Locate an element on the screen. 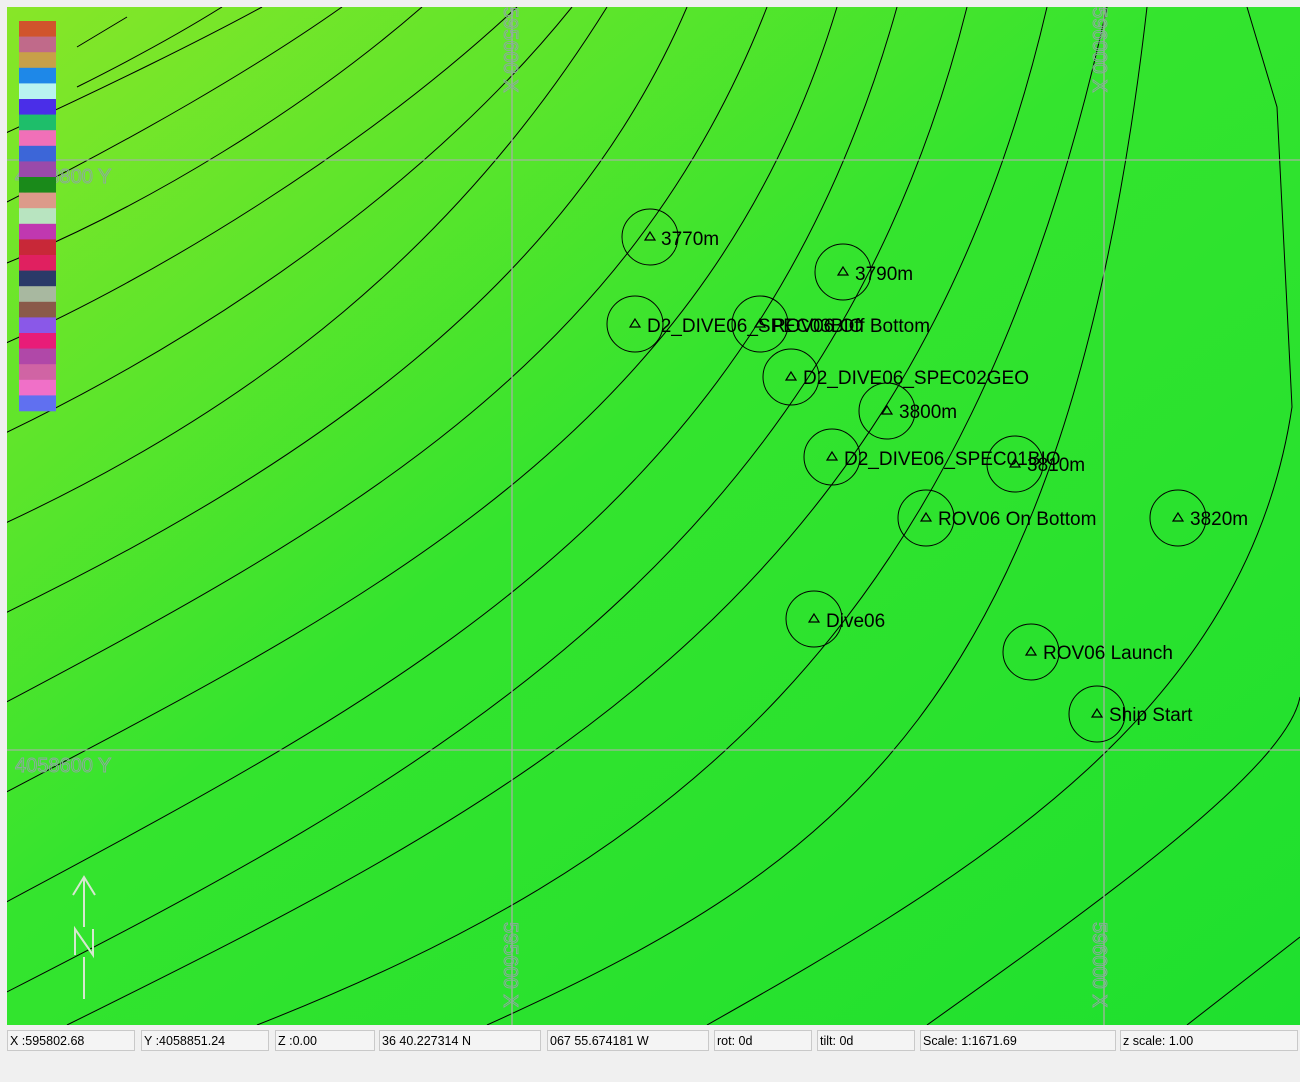 Image resolution: width=1300 pixels, height=1082 pixels. grid-label-x-bottom-left: 595600 X is located at coordinates (510, 965).